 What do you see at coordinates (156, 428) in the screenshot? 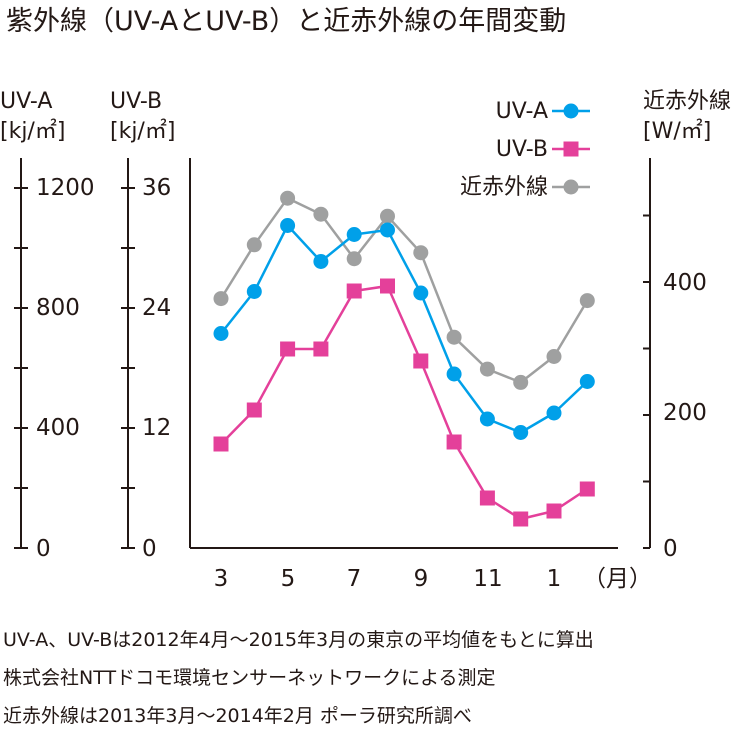
I see `uvb-tick-label: 12` at bounding box center [156, 428].